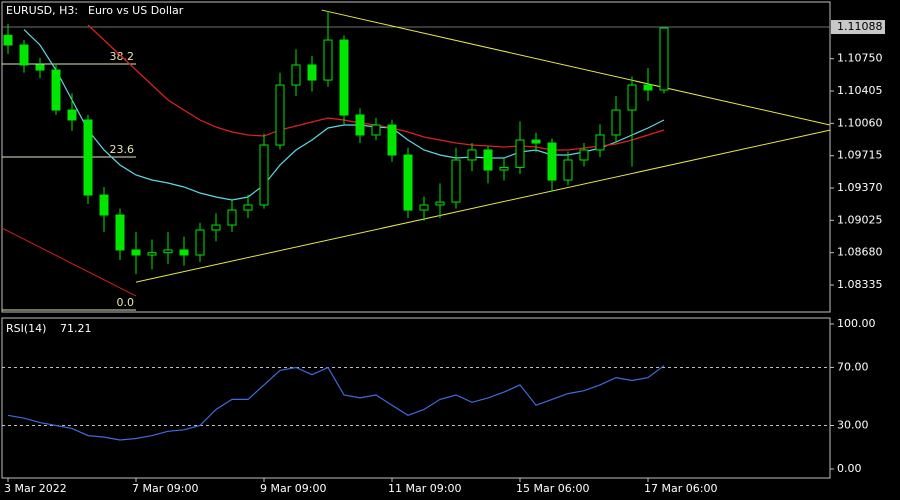  I want to click on x-tick-label: 15 Mar 06:00, so click(552, 488).